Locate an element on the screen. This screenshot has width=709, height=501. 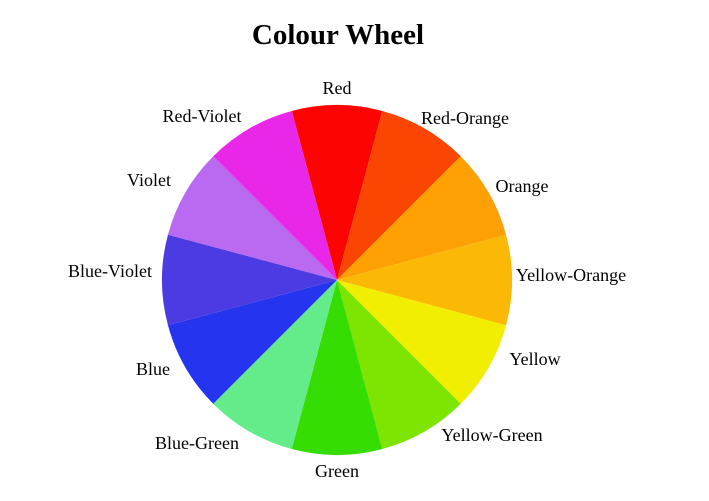
wheel-segment-violet is located at coordinates (252, 218).